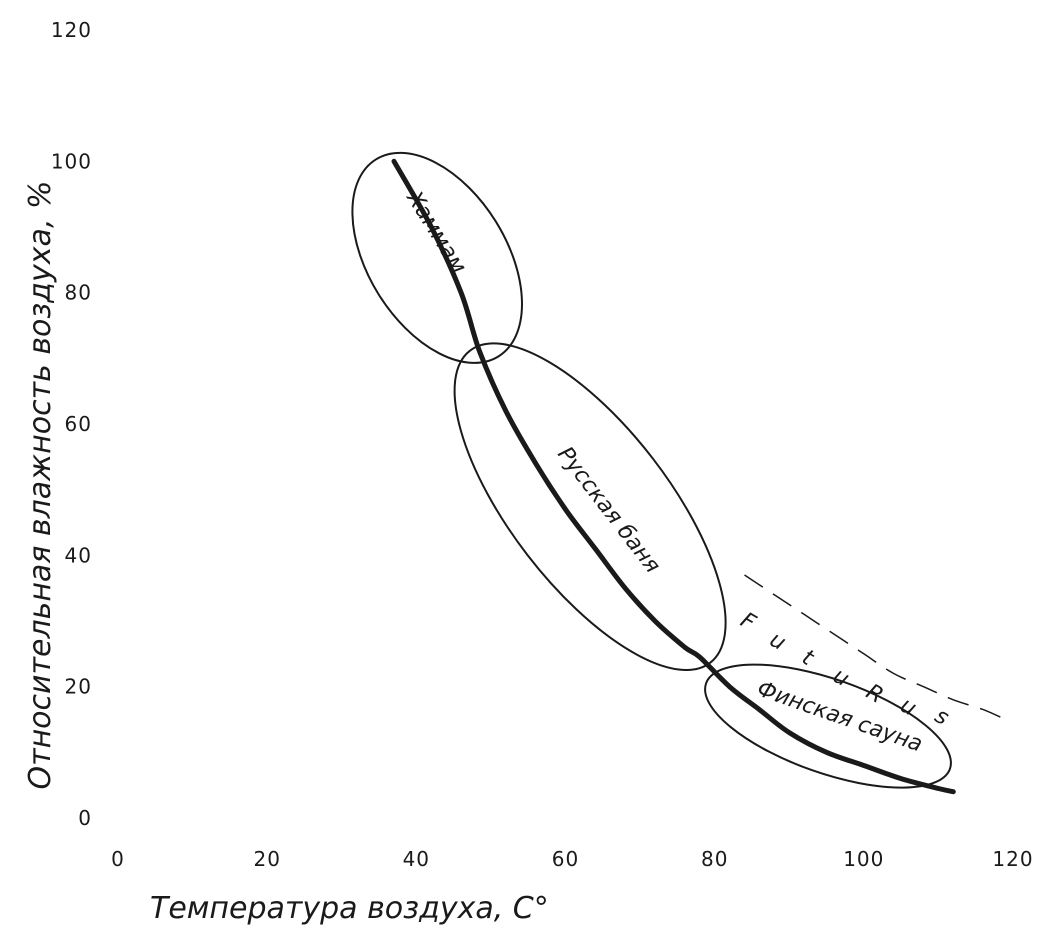 The image size is (1047, 945). I want to click on y-axis-tick-labels: 0 20 40 60 80 100 120, so click(71, 424).